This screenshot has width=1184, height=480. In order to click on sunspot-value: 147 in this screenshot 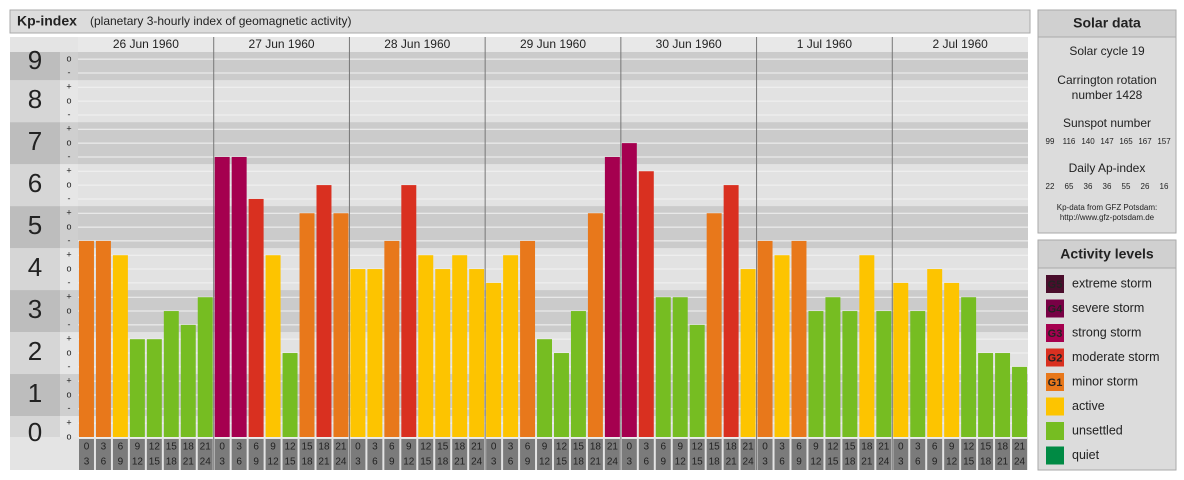, I will do `click(1107, 141)`.